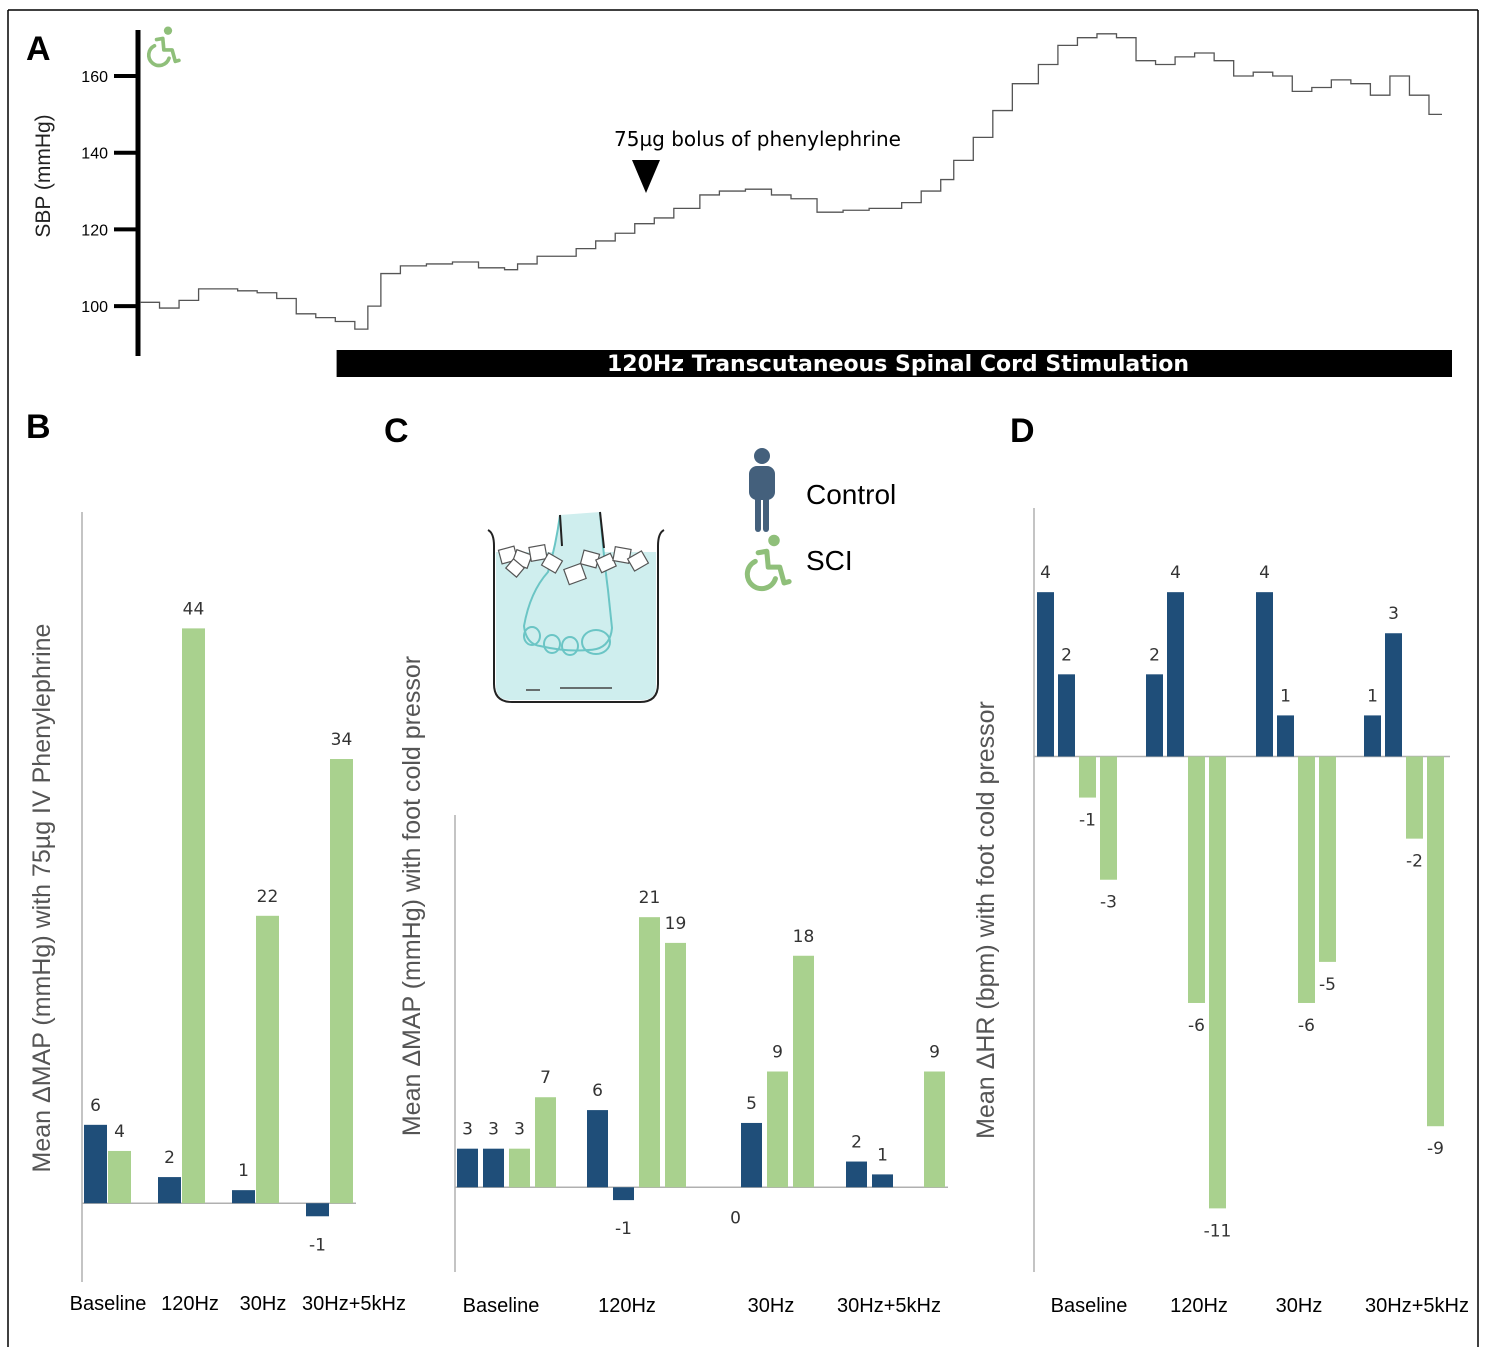  I want to click on panel-d-value-label: -11, so click(1218, 1231).